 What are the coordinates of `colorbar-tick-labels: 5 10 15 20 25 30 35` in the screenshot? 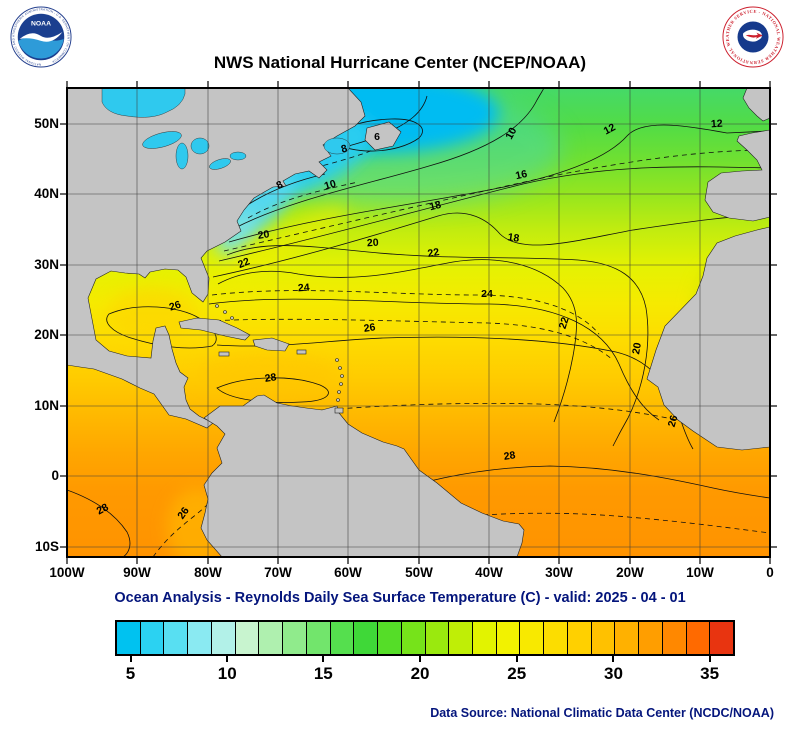 It's located at (425, 672).